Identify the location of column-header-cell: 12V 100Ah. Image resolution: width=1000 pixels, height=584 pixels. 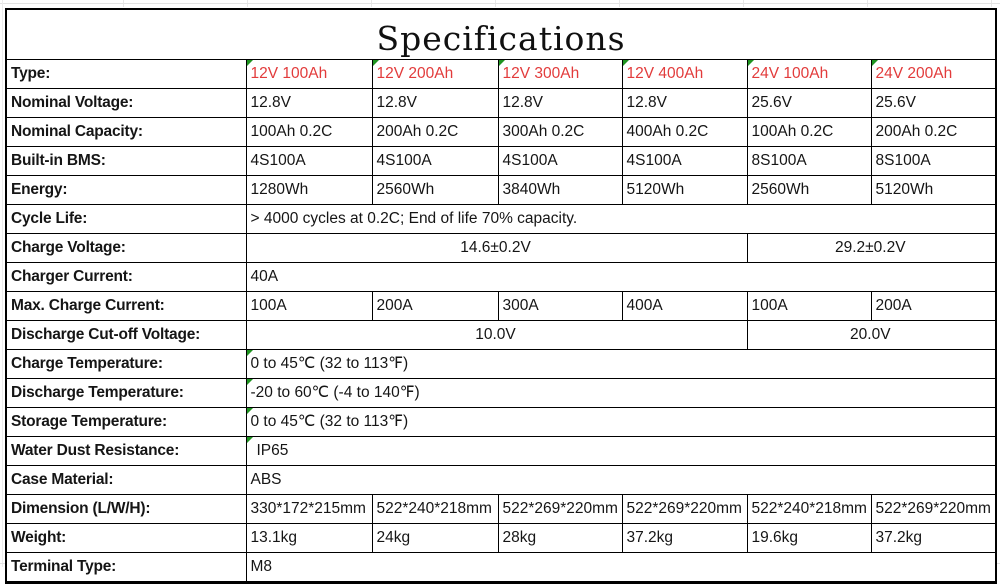
(309, 74).